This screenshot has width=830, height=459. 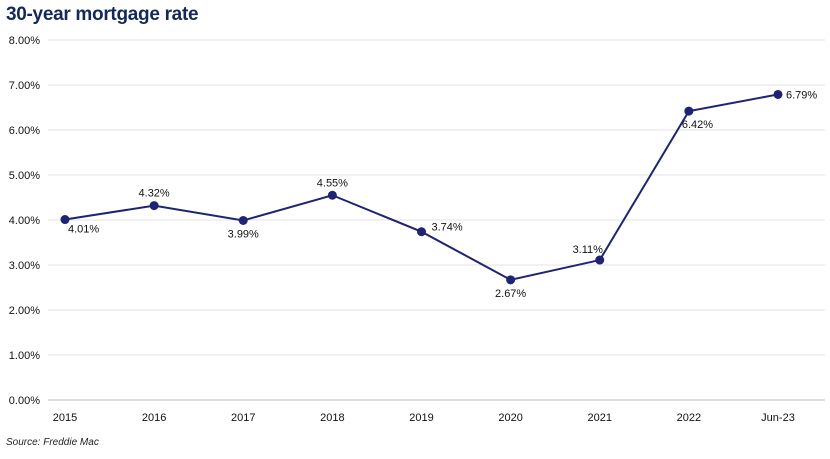 I want to click on y-tick-label: 4.00%, so click(x=24, y=221).